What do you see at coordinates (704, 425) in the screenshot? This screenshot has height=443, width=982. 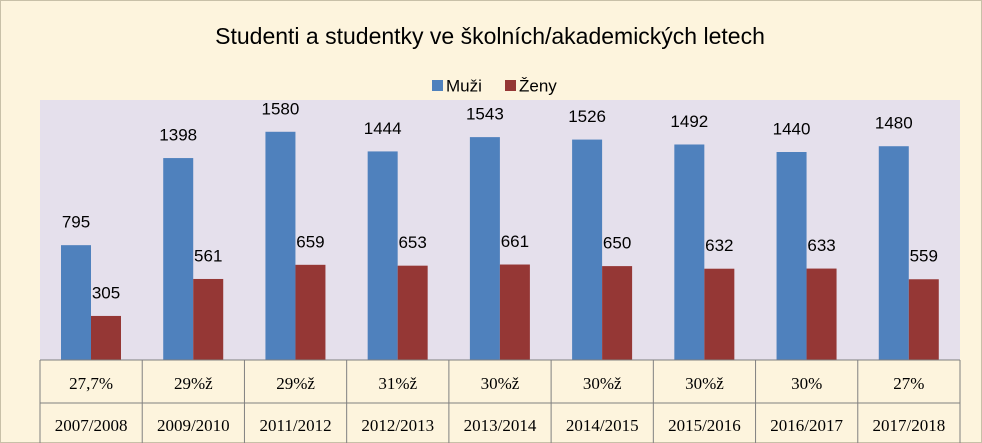 I see `x-tick-label: 2015/2016` at bounding box center [704, 425].